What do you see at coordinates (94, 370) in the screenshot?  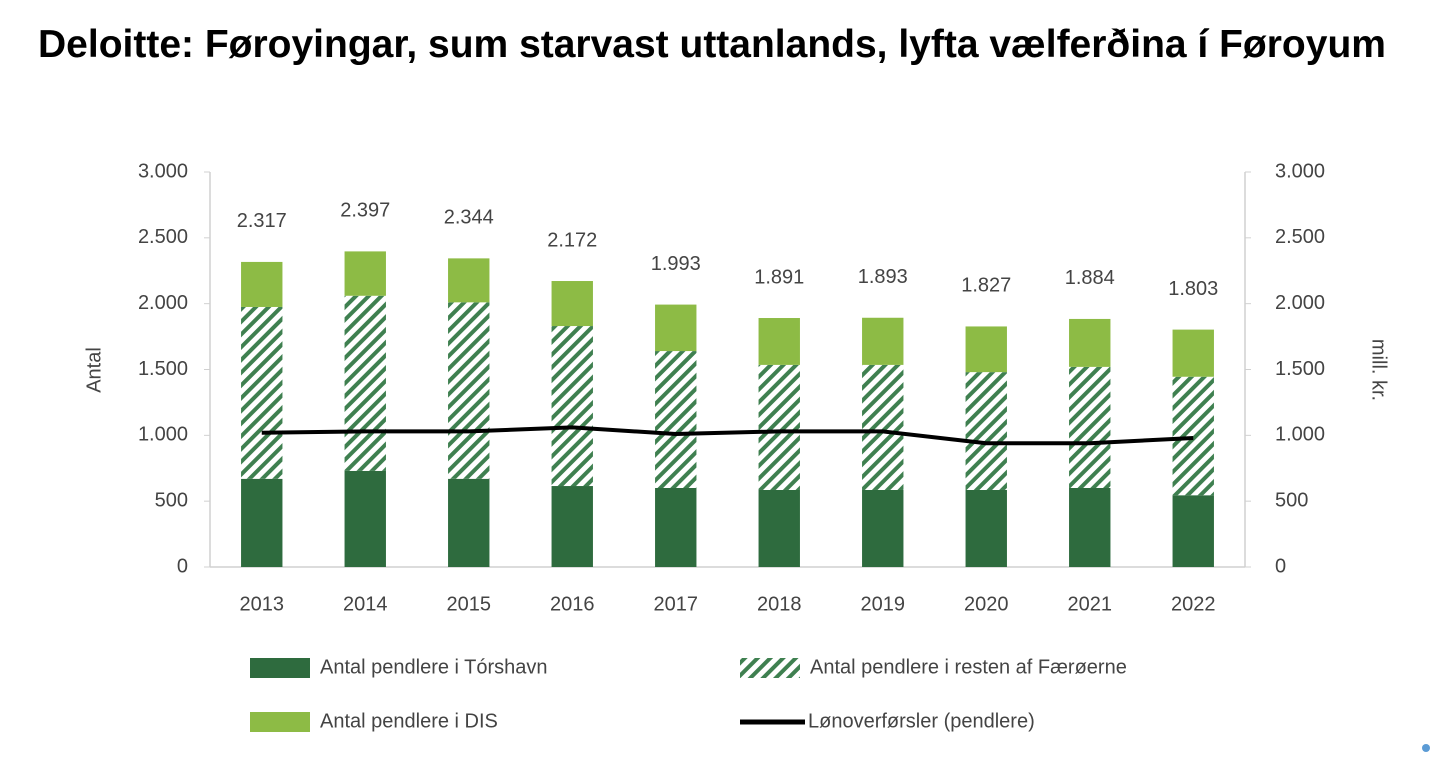 I see `y-axis-title: Antal` at bounding box center [94, 370].